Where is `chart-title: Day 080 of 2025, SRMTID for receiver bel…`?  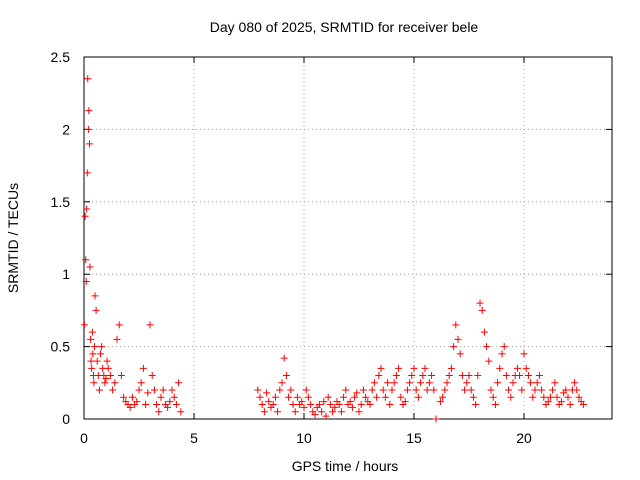
chart-title: Day 080 of 2025, SRMTID for receiver bel… is located at coordinates (344, 27).